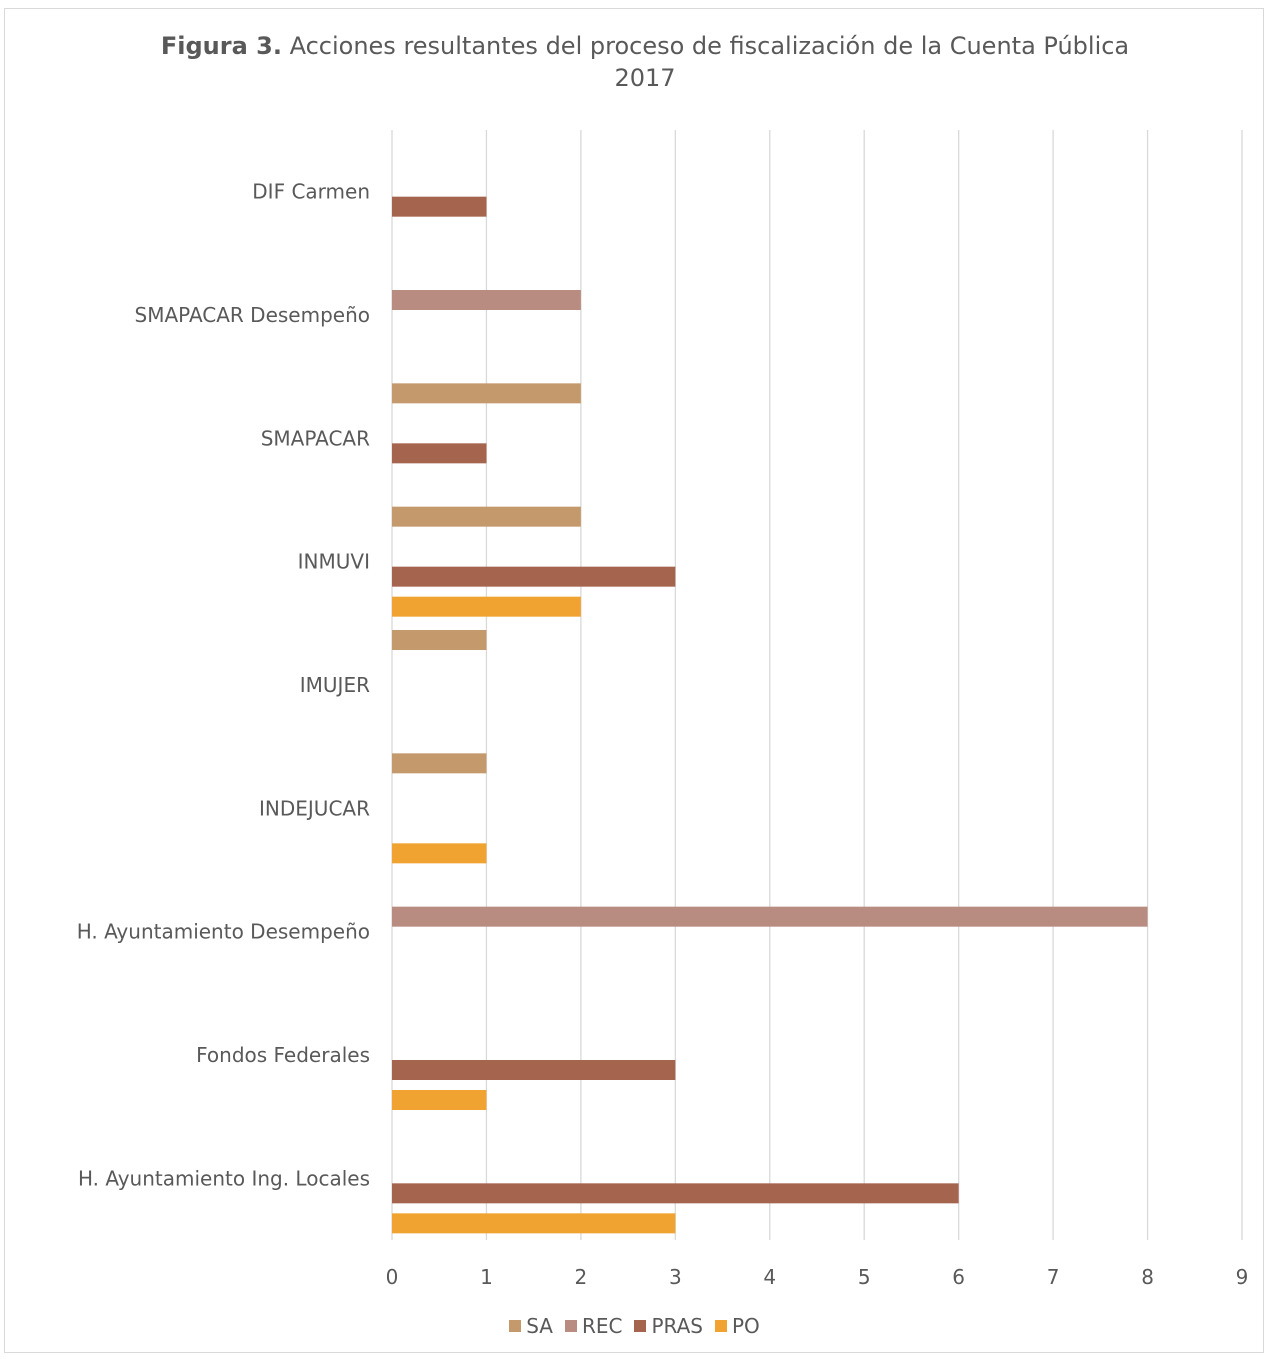 The height and width of the screenshot is (1359, 1269). I want to click on category-label: SMAPACAR Desempeño, so click(252, 315).